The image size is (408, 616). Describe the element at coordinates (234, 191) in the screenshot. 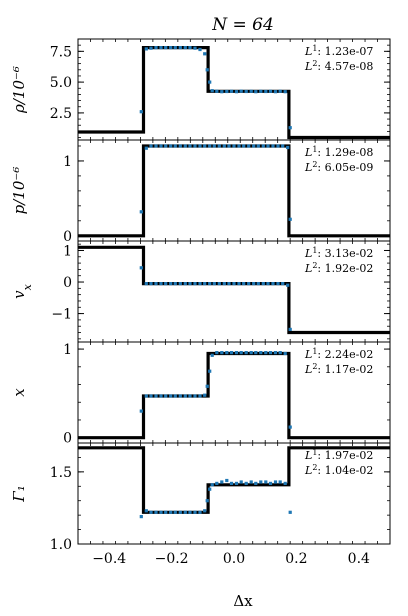

I see `exact-solution-line` at that location.